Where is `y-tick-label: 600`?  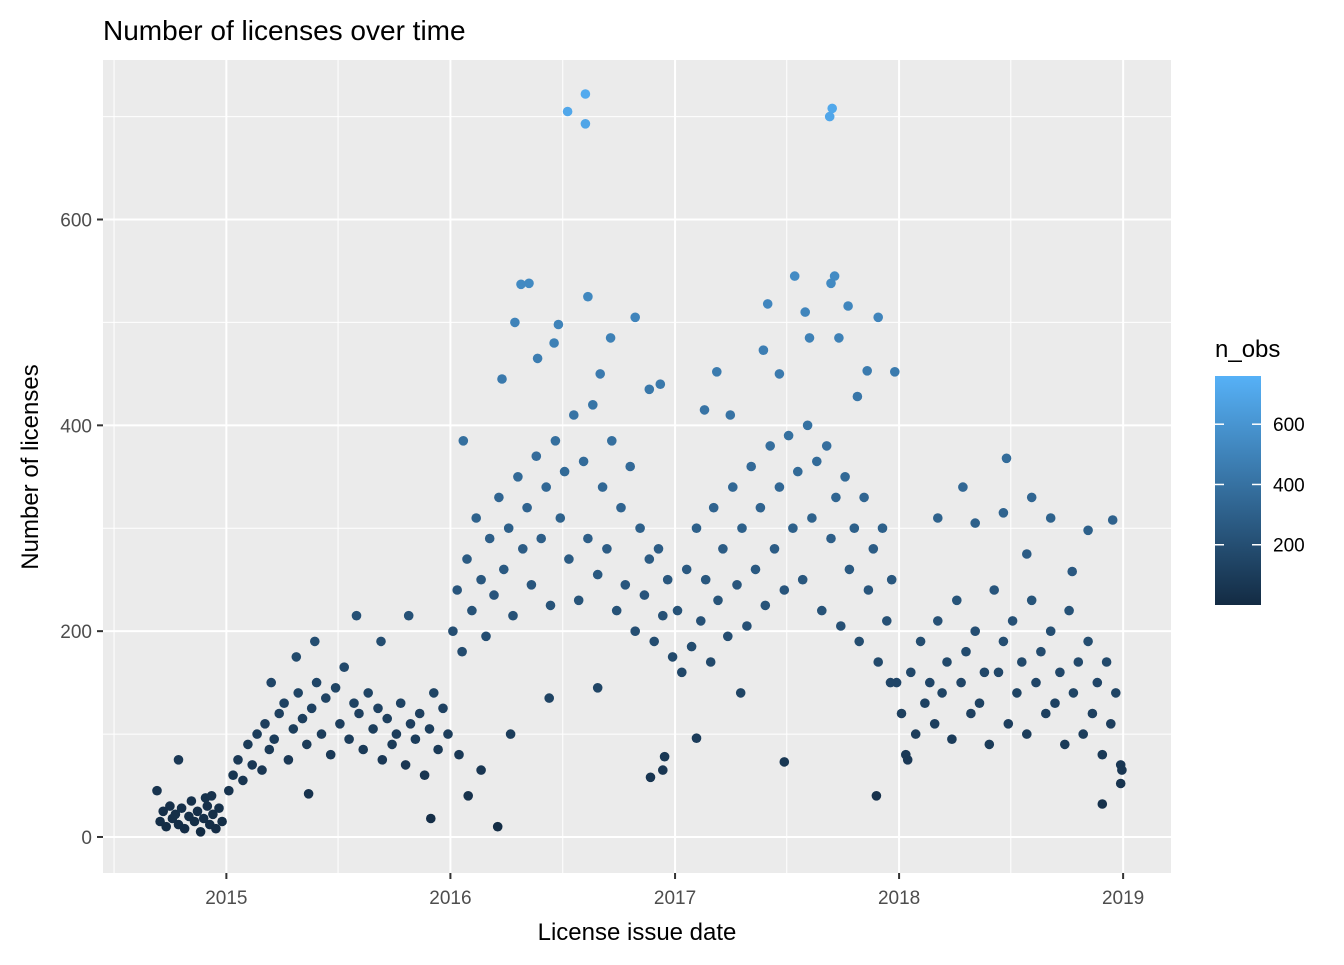 y-tick-label: 600 is located at coordinates (76, 221).